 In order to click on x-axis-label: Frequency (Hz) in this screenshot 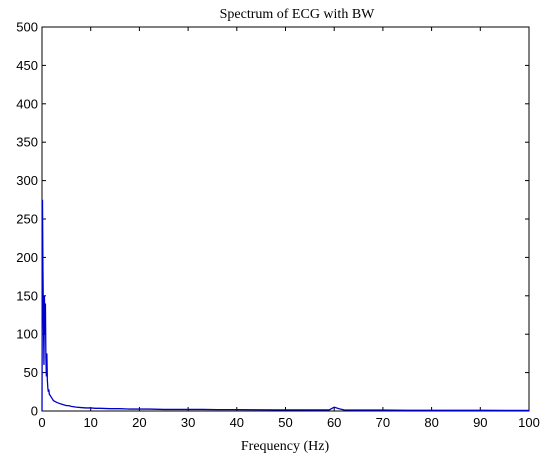, I will do `click(285, 446)`.